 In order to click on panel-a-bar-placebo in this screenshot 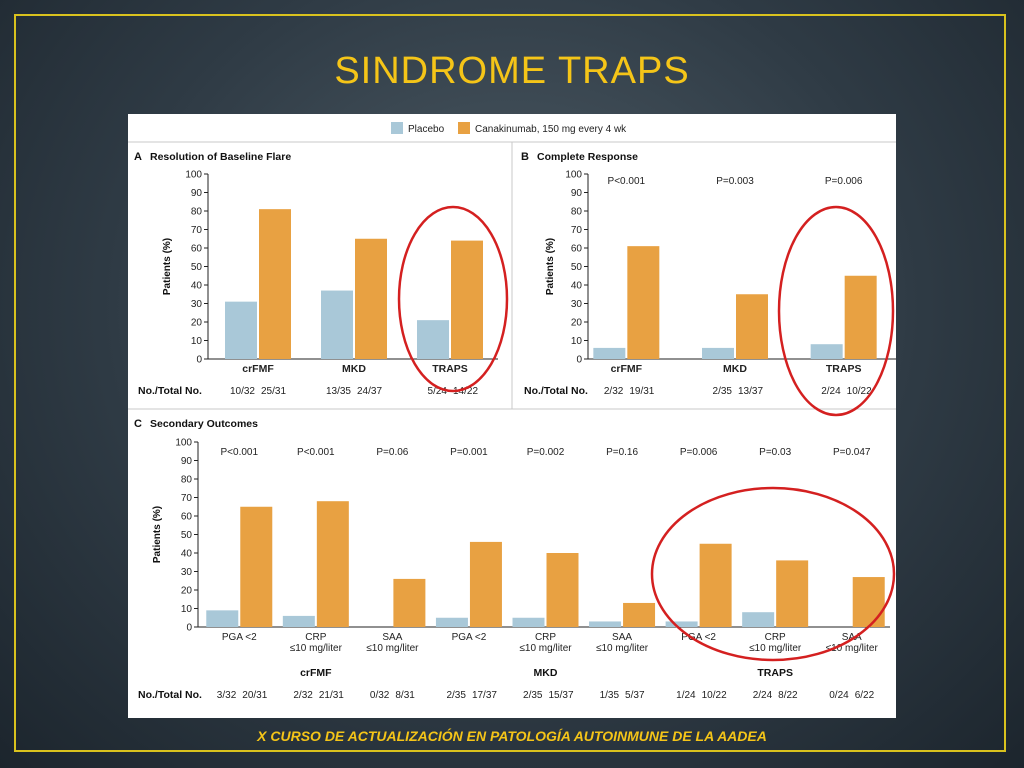, I will do `click(337, 324)`.